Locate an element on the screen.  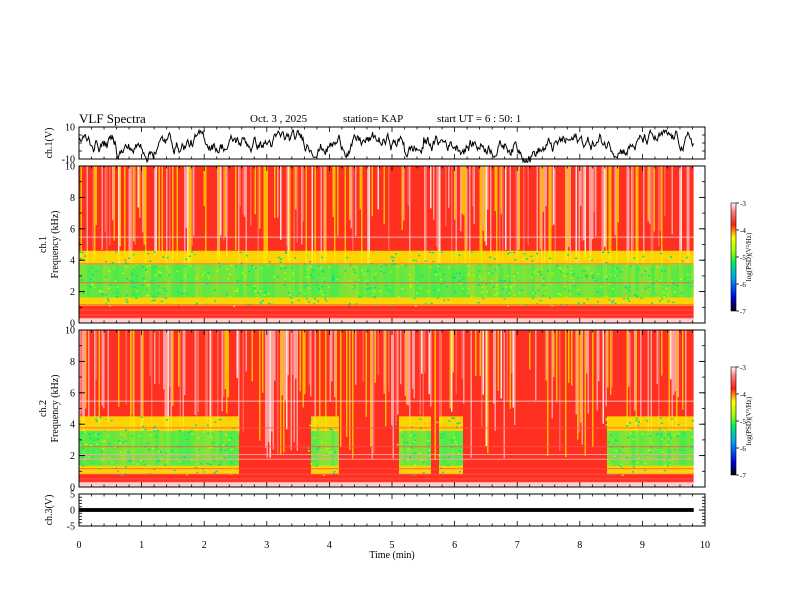
colorbar-label: log(PSD)(V²/Hz) is located at coordinates (749, 420).